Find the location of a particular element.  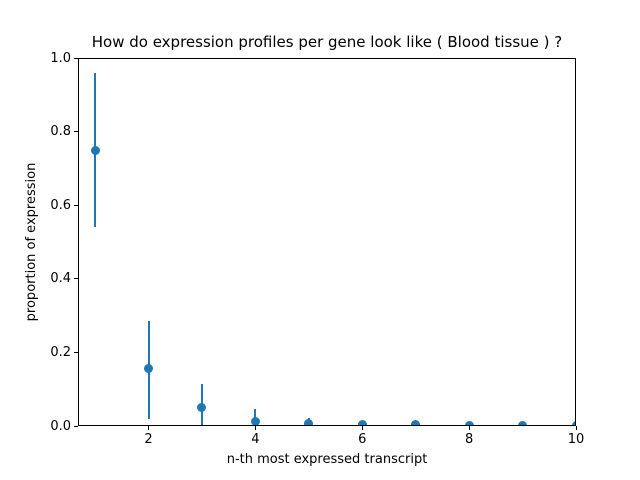

x-tick-label: 2 is located at coordinates (148, 439).